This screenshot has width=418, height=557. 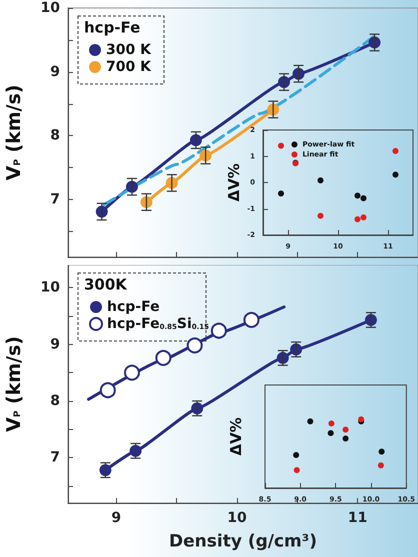 What do you see at coordinates (358, 518) in the screenshot?
I see `x-tick-label: 11` at bounding box center [358, 518].